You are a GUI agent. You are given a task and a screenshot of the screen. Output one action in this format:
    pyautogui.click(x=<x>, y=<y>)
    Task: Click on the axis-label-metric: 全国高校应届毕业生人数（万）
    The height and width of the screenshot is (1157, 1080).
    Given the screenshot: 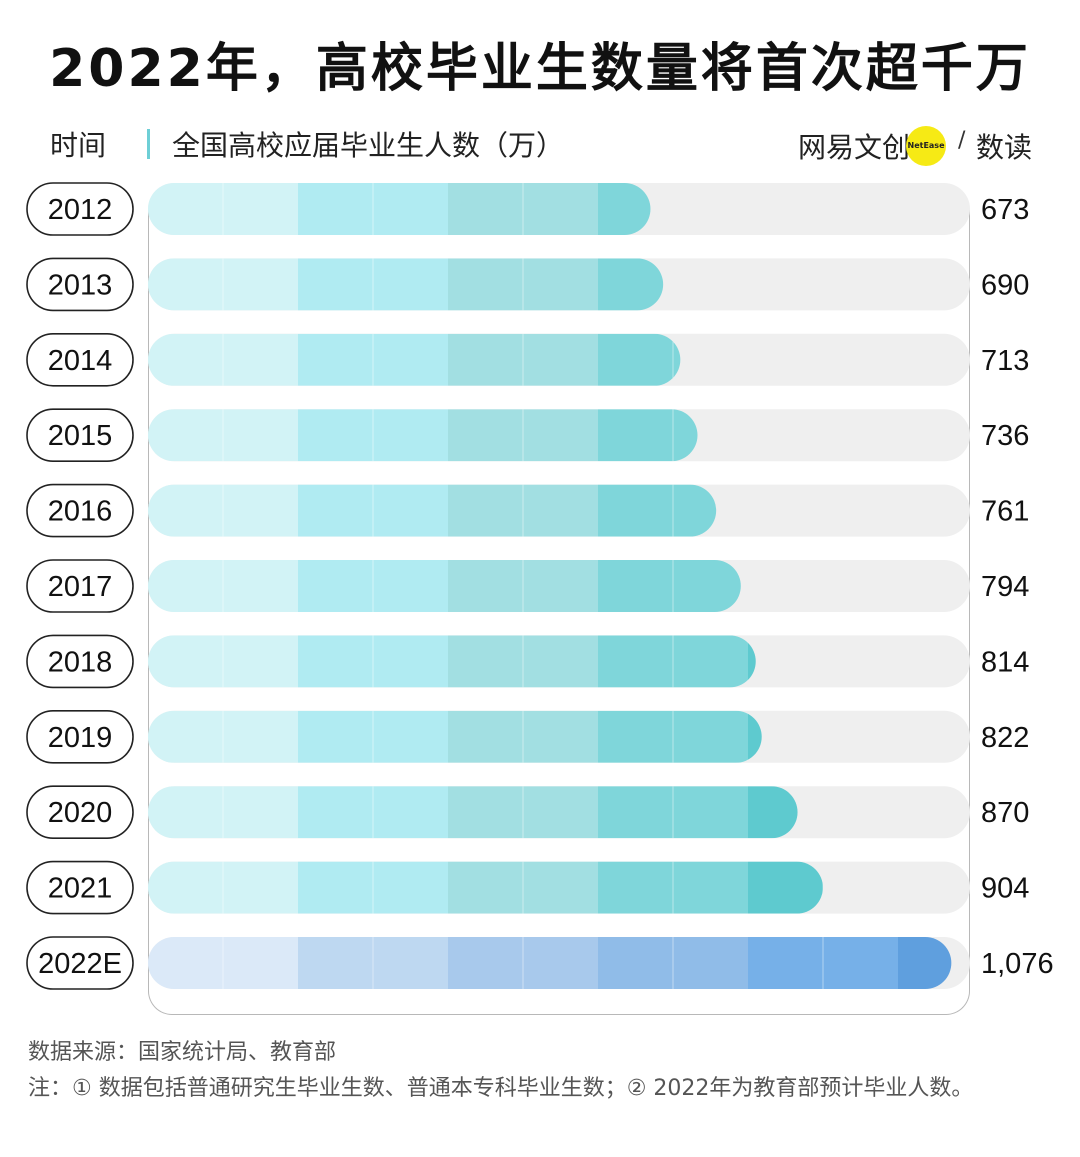 What is the action you would take?
    pyautogui.click(x=368, y=145)
    